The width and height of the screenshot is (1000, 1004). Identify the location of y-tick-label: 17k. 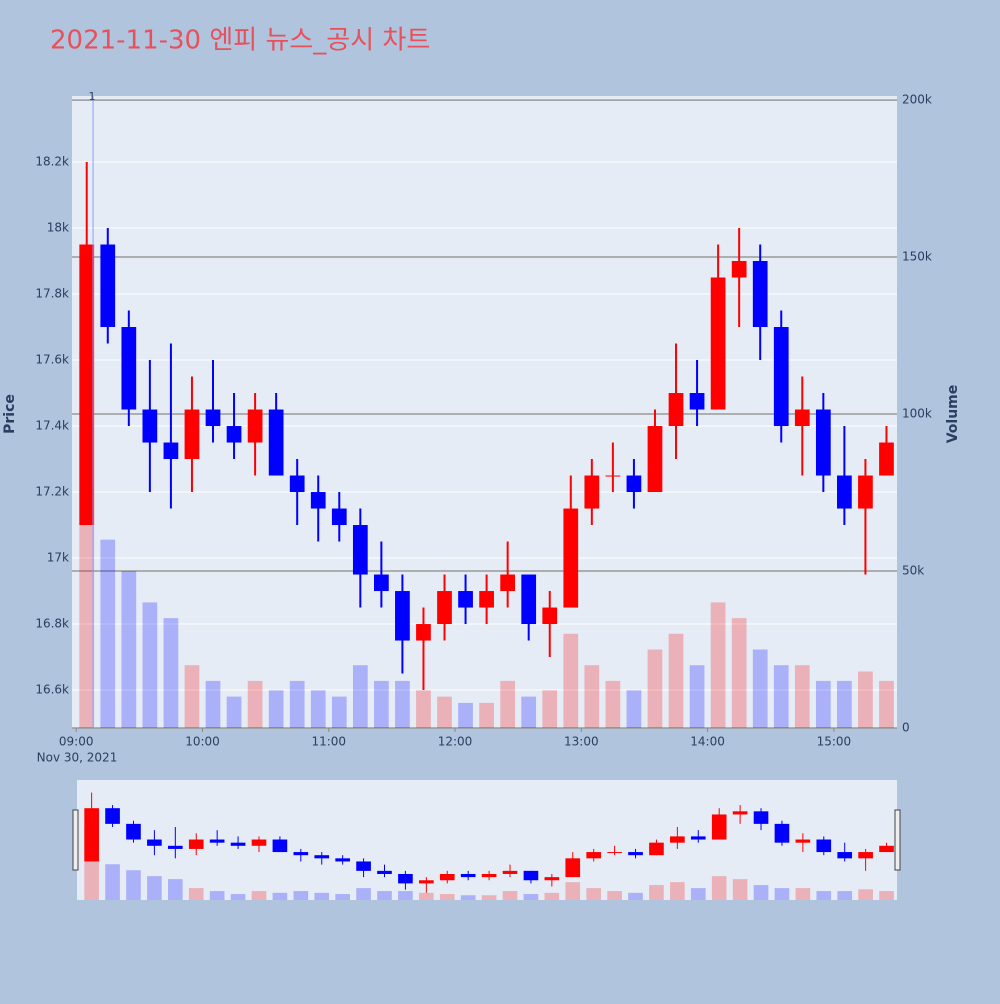
(58, 558).